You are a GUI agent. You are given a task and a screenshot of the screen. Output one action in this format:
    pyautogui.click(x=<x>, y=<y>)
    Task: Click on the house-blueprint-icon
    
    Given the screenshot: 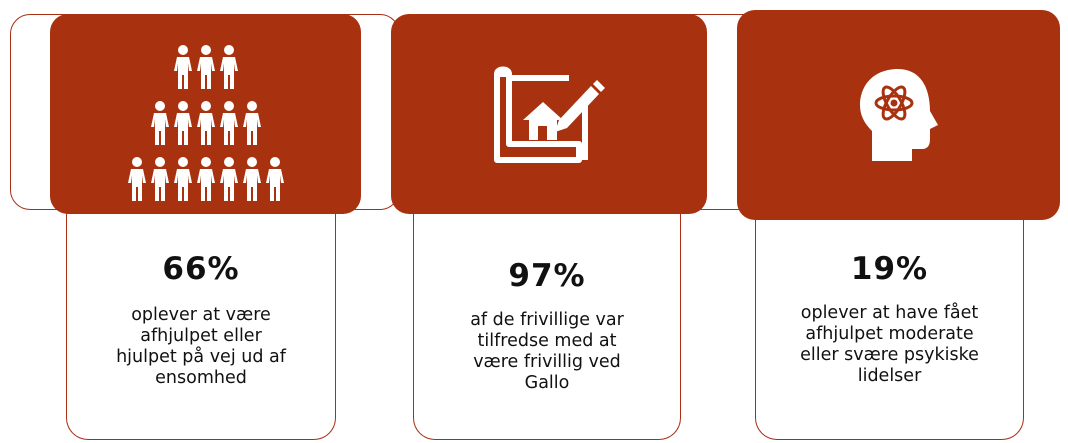 What is the action you would take?
    pyautogui.click(x=549, y=114)
    